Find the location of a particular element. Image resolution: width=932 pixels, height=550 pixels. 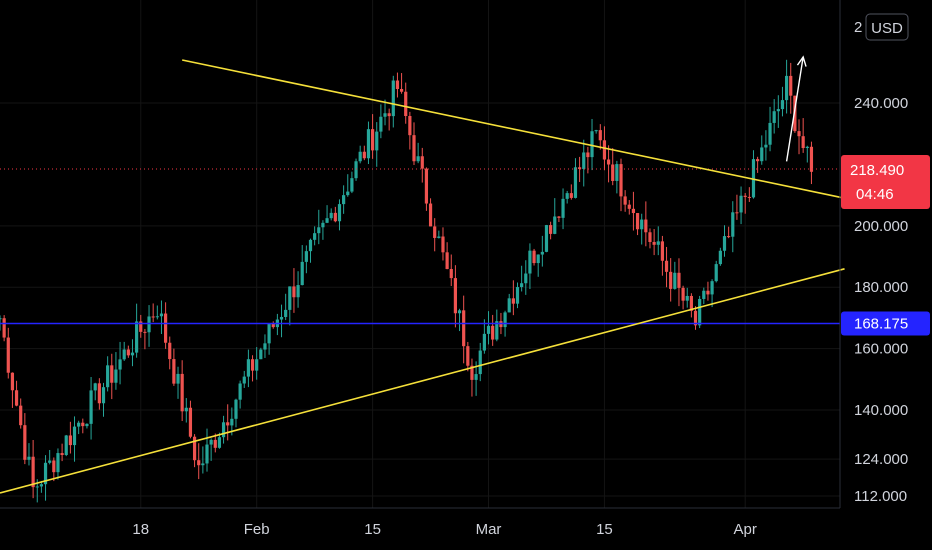

x-tick-label: Apr is located at coordinates (745, 529).